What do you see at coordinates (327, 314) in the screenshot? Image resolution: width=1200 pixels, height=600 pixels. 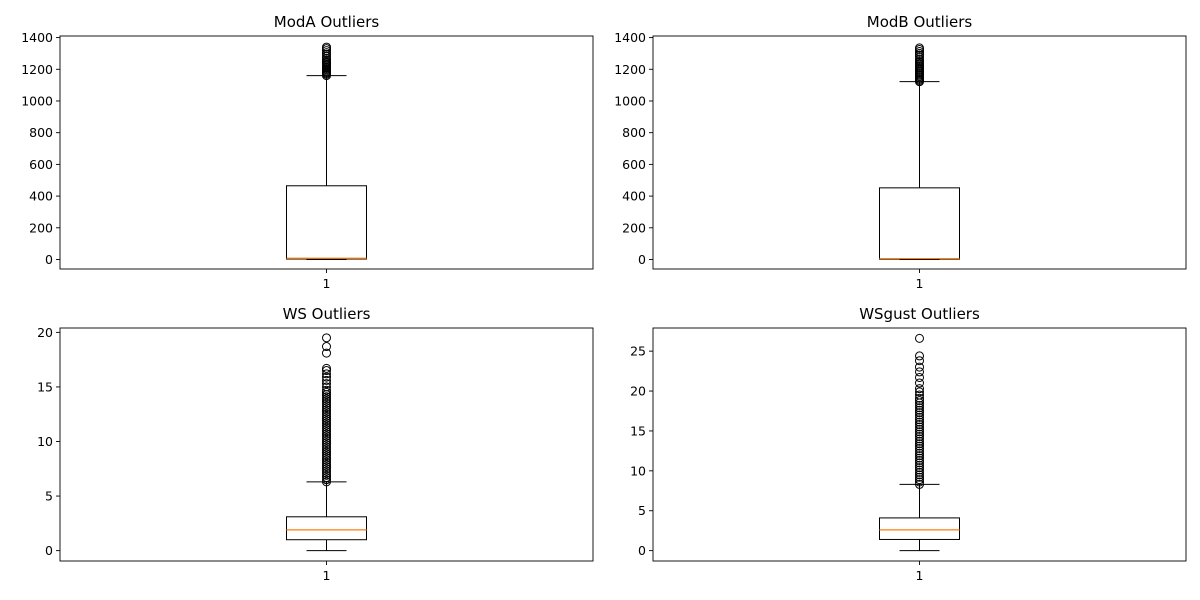 I see `chart-title: WS Outliers` at bounding box center [327, 314].